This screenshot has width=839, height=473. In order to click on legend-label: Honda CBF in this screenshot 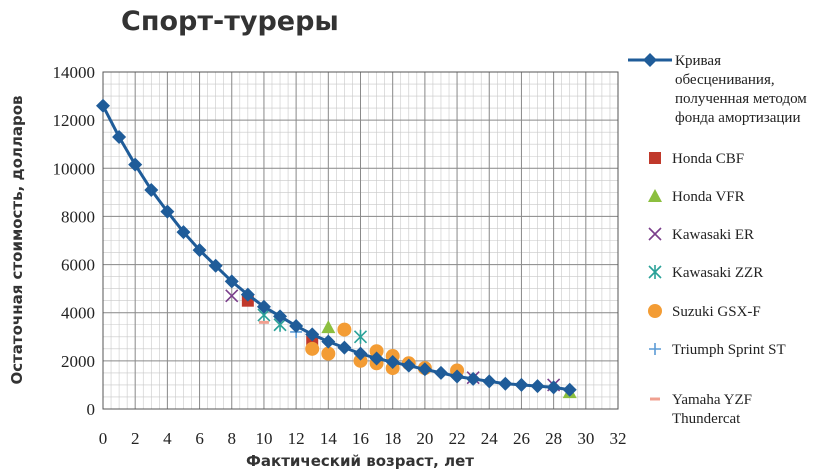, I will do `click(708, 159)`.